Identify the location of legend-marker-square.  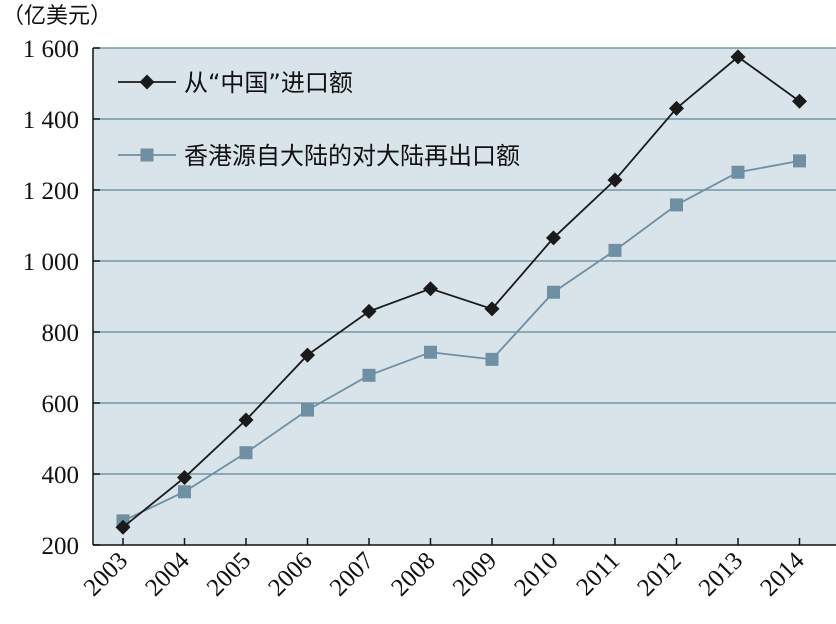
(147, 155).